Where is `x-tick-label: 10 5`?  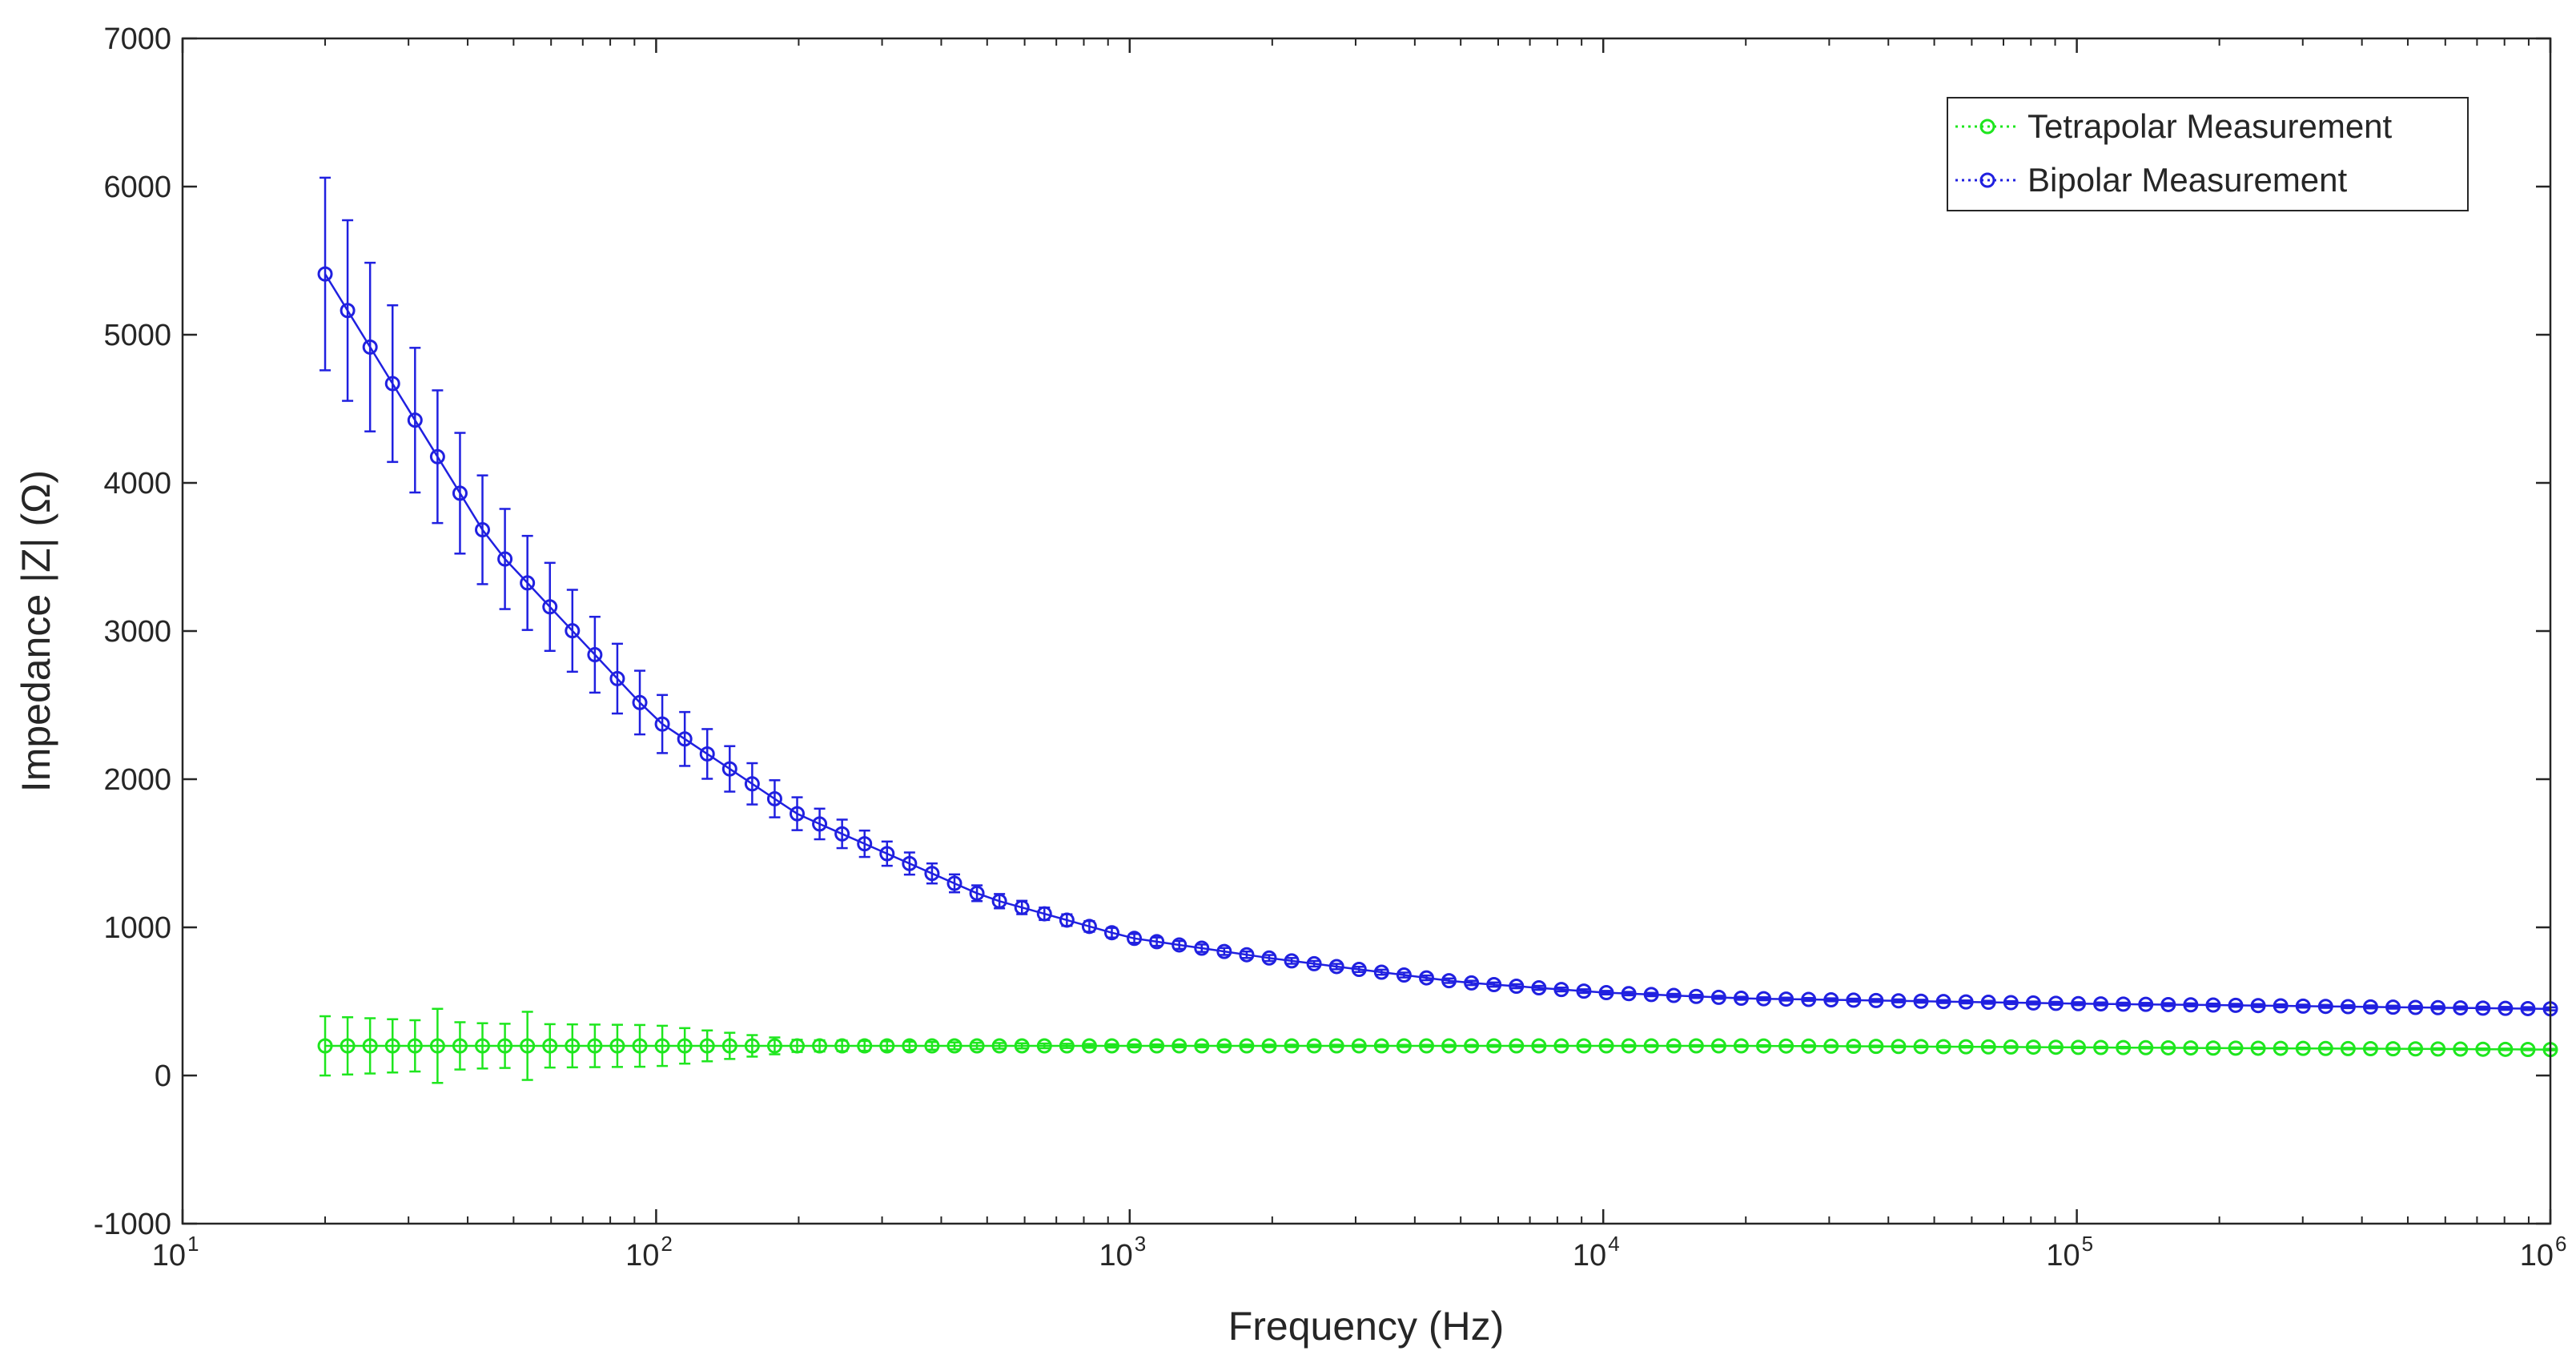 x-tick-label: 10 5 is located at coordinates (2069, 1252).